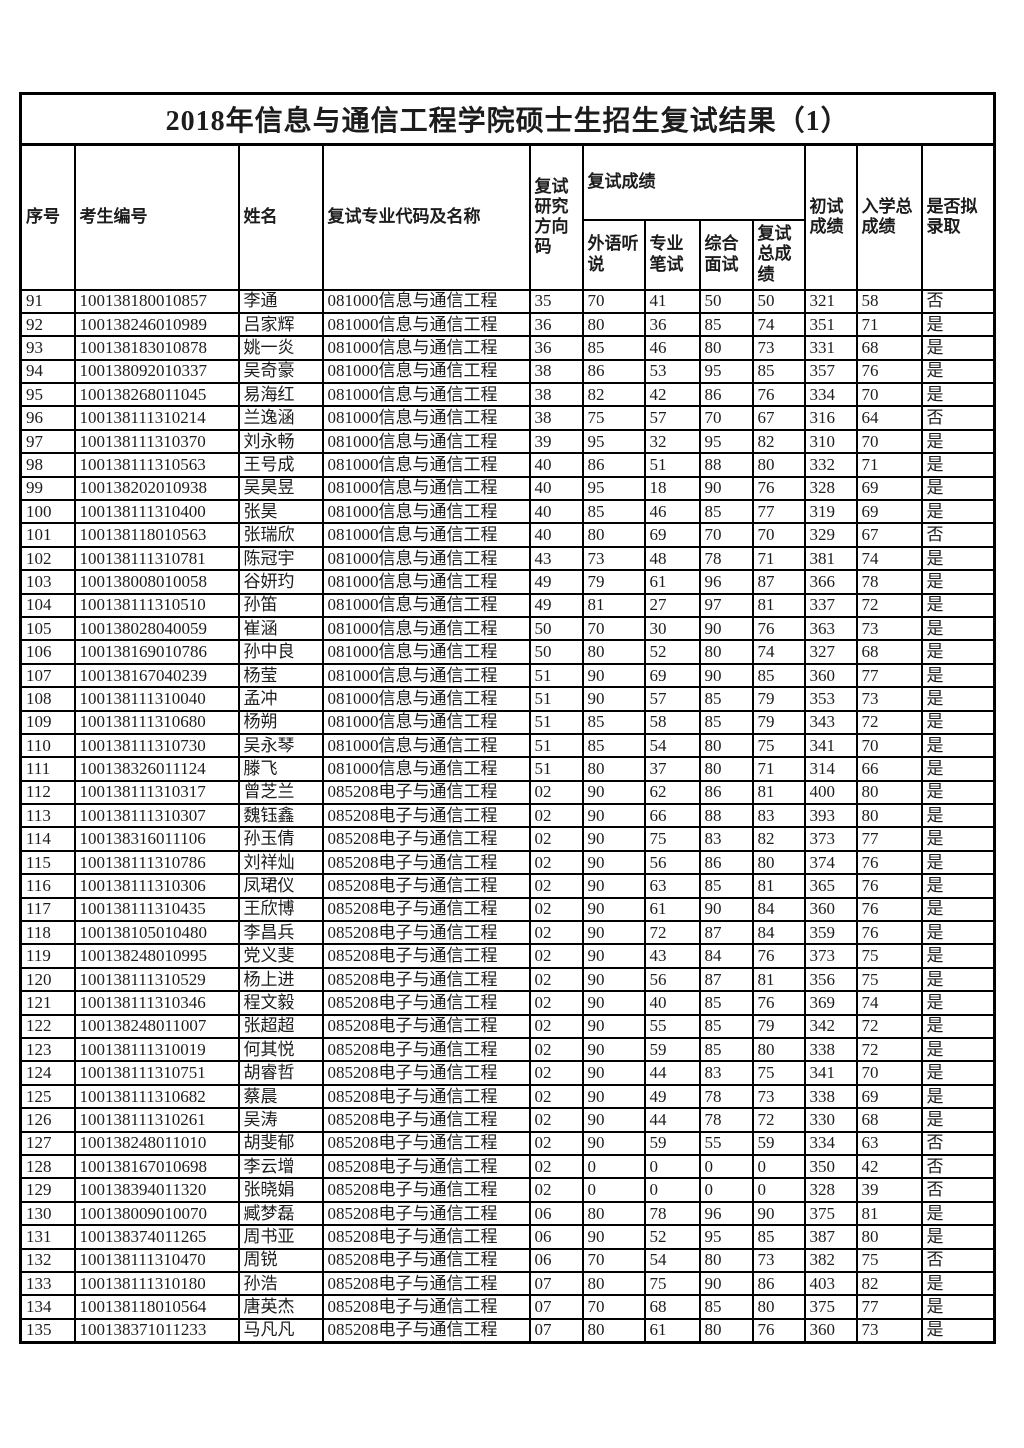 The width and height of the screenshot is (1024, 1448). What do you see at coordinates (889, 348) in the screenshot?
I see `cell-admission_total: 68` at bounding box center [889, 348].